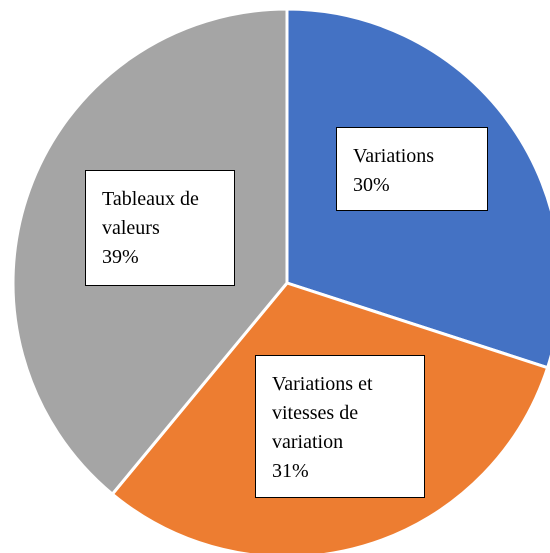 The width and height of the screenshot is (550, 553). What do you see at coordinates (290, 471) in the screenshot?
I see `label-value: 31%` at bounding box center [290, 471].